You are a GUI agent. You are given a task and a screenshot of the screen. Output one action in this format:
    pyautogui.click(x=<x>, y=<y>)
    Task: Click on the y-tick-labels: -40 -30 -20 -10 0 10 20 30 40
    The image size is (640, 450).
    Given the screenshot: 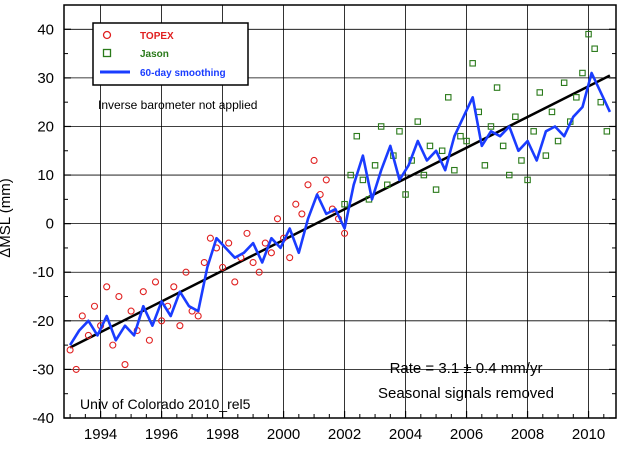 What is the action you would take?
    pyautogui.click(x=43, y=224)
    